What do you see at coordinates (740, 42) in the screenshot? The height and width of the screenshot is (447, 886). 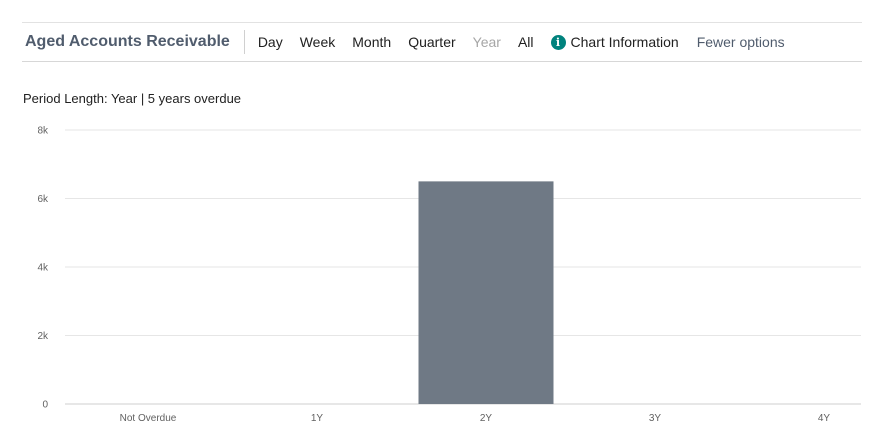 I see `fewer-options-button: Fewer options` at bounding box center [740, 42].